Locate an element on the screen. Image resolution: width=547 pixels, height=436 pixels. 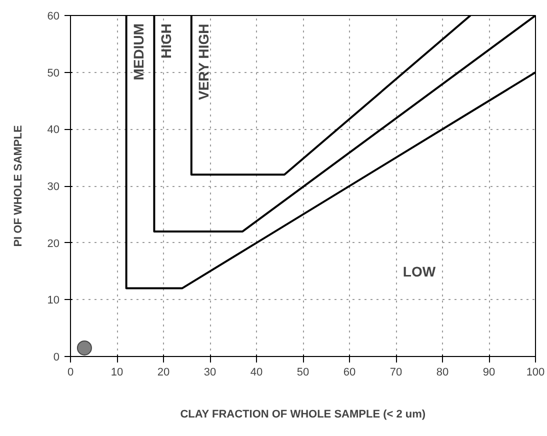
text: HIGH is located at coordinates (166, 41).